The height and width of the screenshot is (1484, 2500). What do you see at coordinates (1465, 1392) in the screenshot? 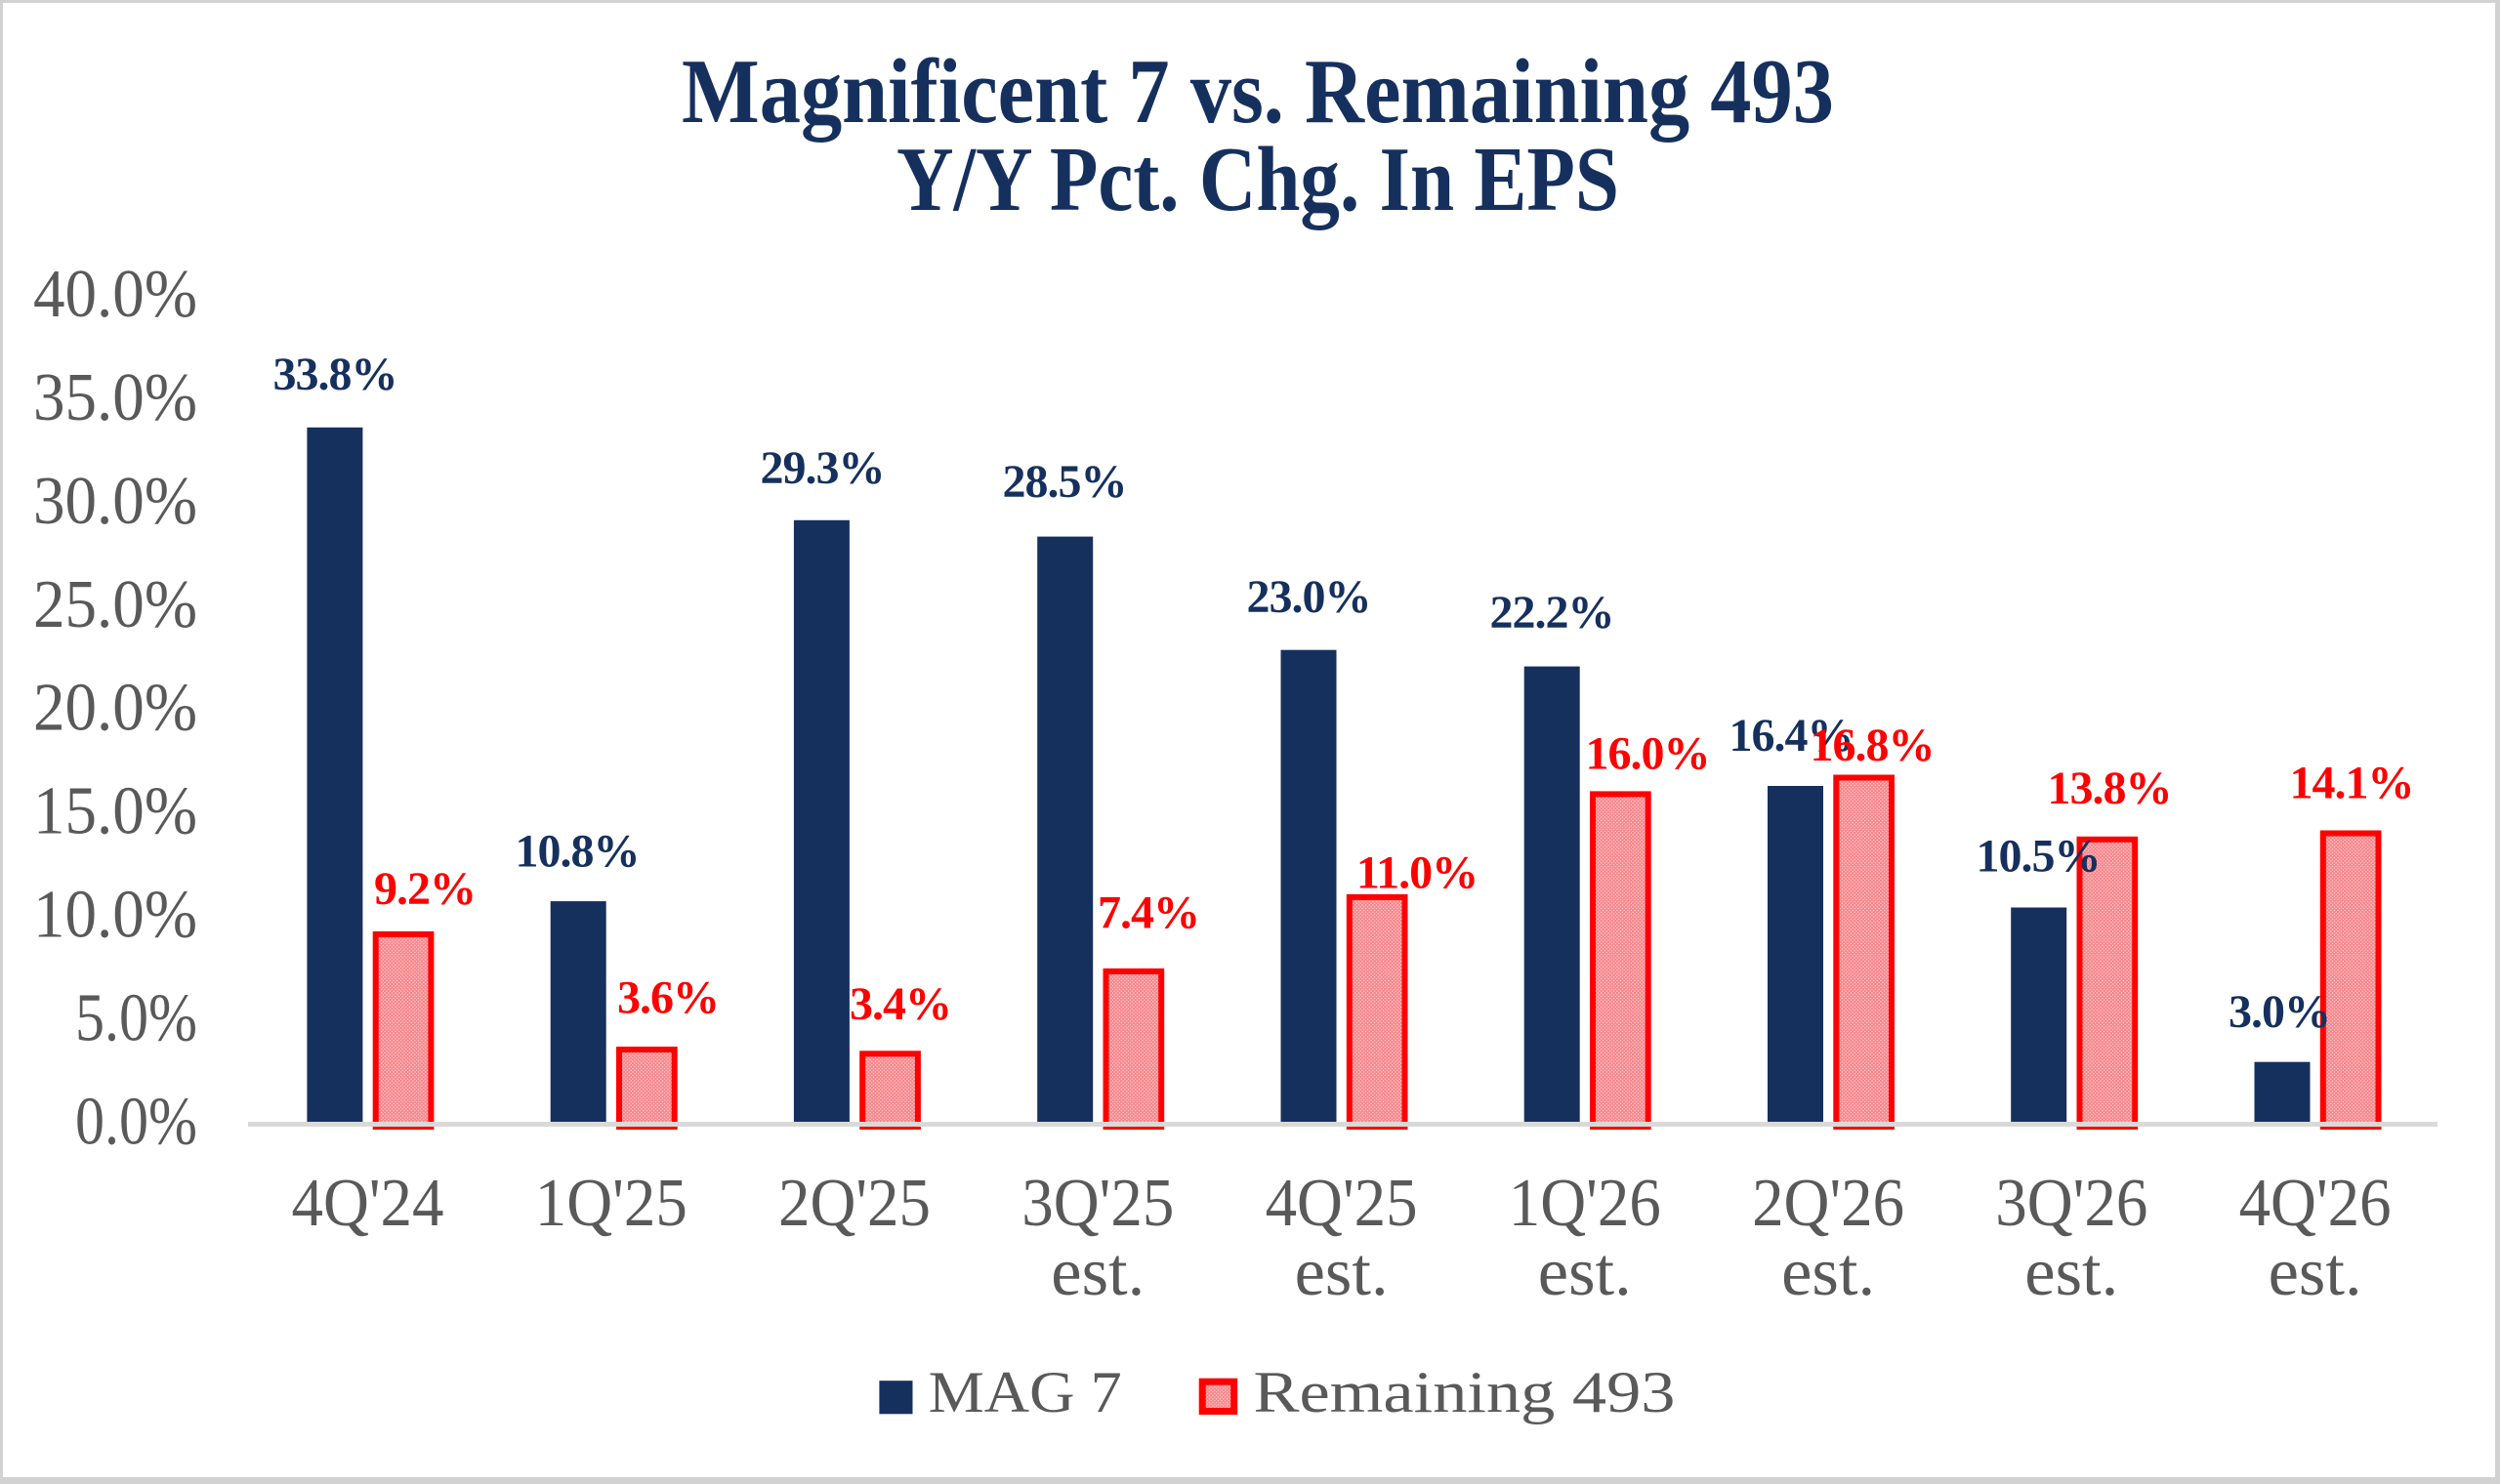
I see `svg-text: Remaining 493` at bounding box center [1465, 1392].